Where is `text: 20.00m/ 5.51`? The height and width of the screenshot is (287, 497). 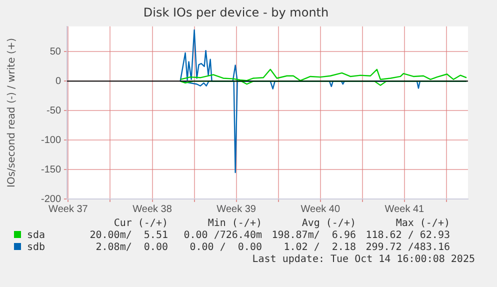
text: 20.00m/ 5.51 is located at coordinates (128, 236).